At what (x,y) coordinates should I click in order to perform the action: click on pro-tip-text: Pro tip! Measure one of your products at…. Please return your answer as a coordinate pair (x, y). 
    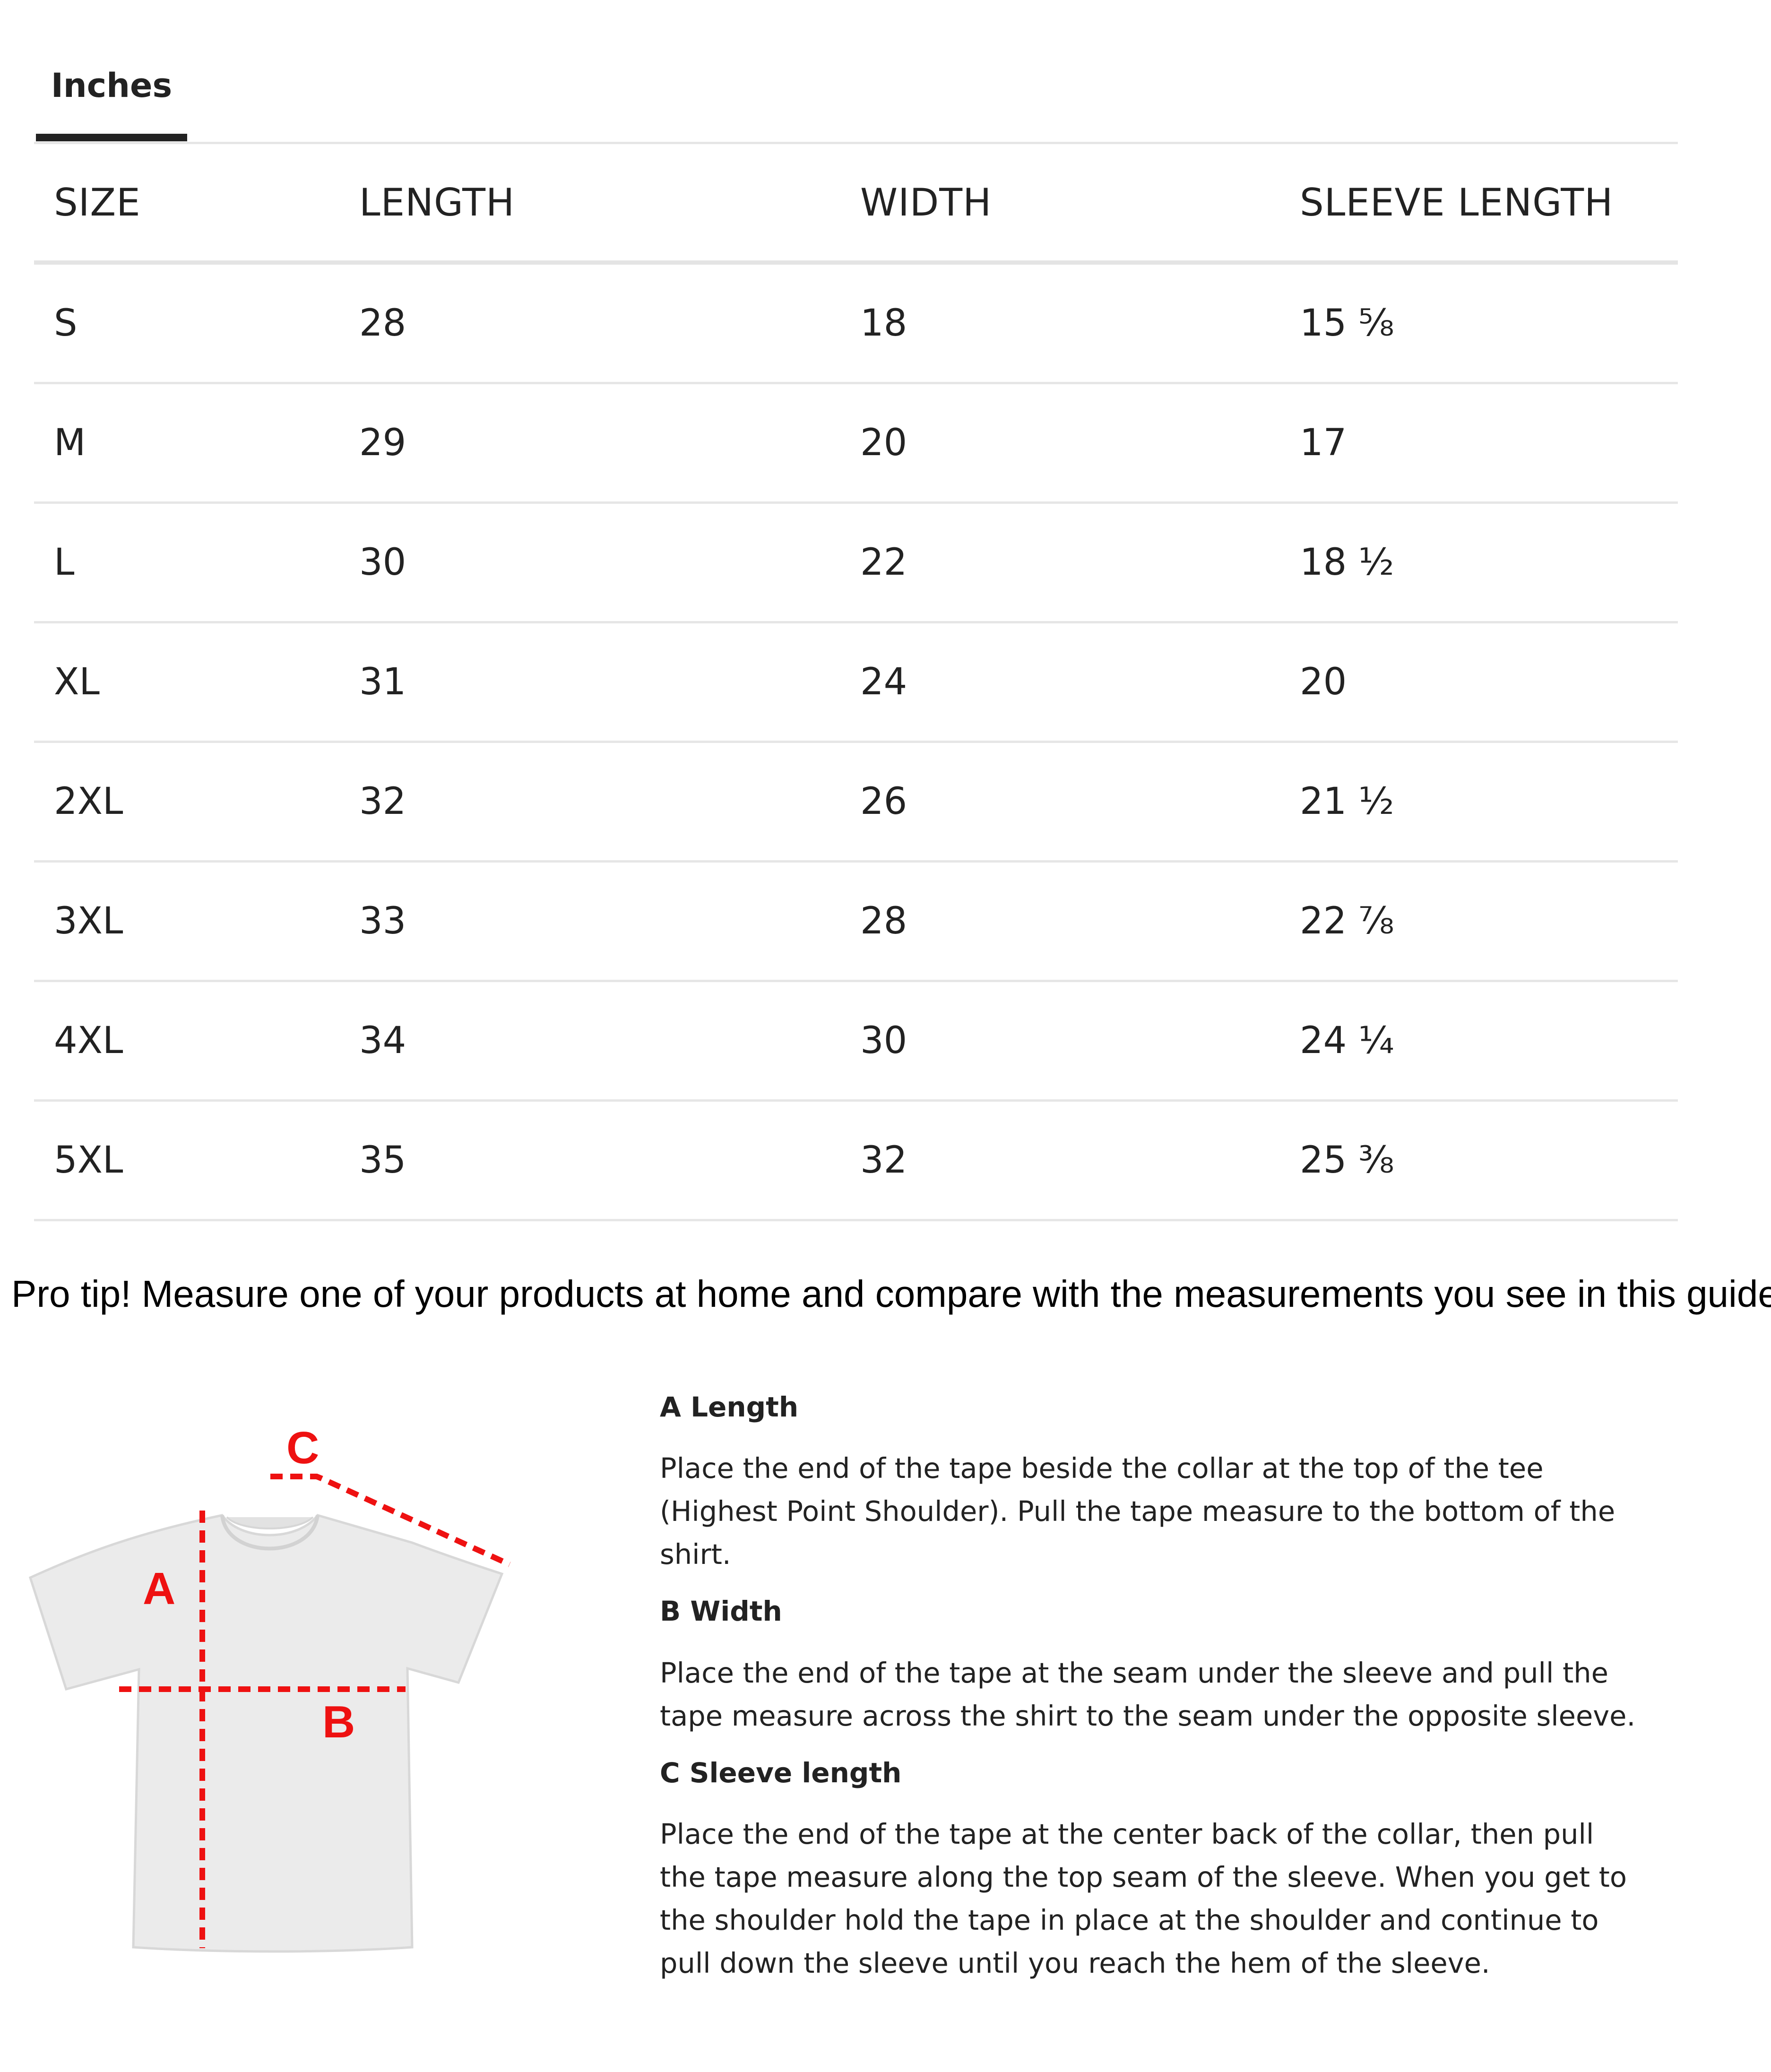
    Looking at the image, I should click on (891, 1294).